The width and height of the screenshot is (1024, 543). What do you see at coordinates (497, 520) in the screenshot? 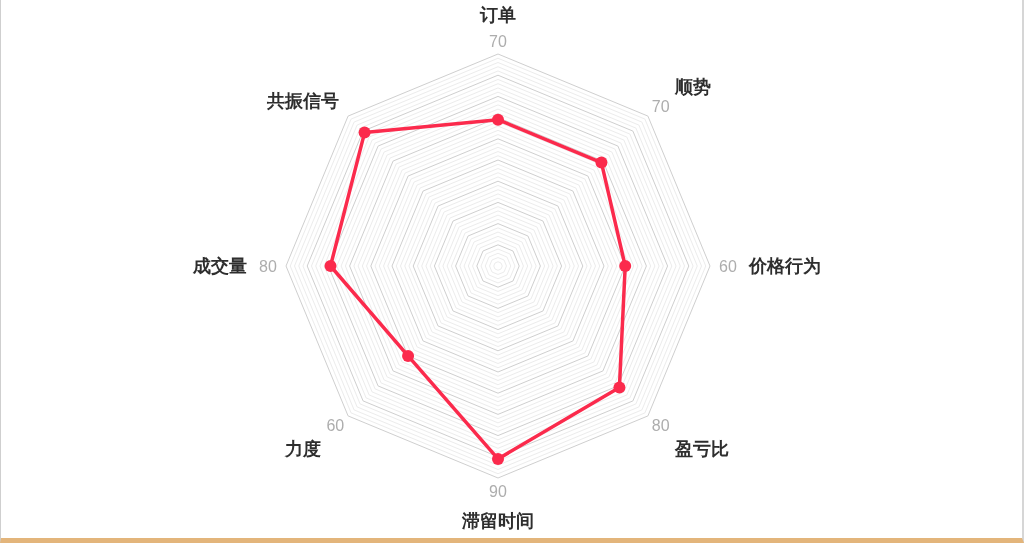
I see `spoke-label: 滞留时间` at bounding box center [497, 520].